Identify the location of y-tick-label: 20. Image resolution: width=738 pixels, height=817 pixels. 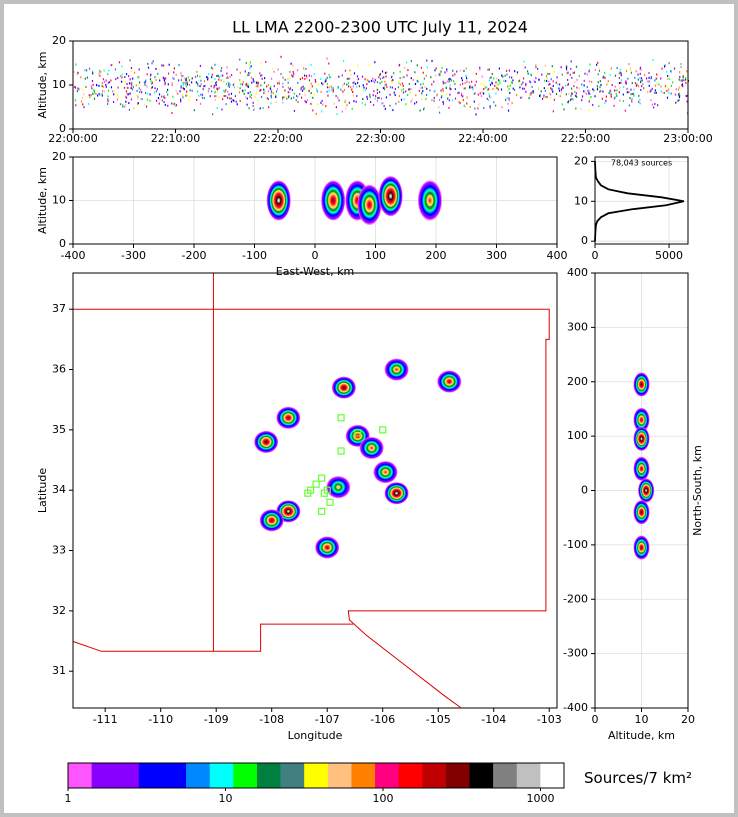
(59, 156).